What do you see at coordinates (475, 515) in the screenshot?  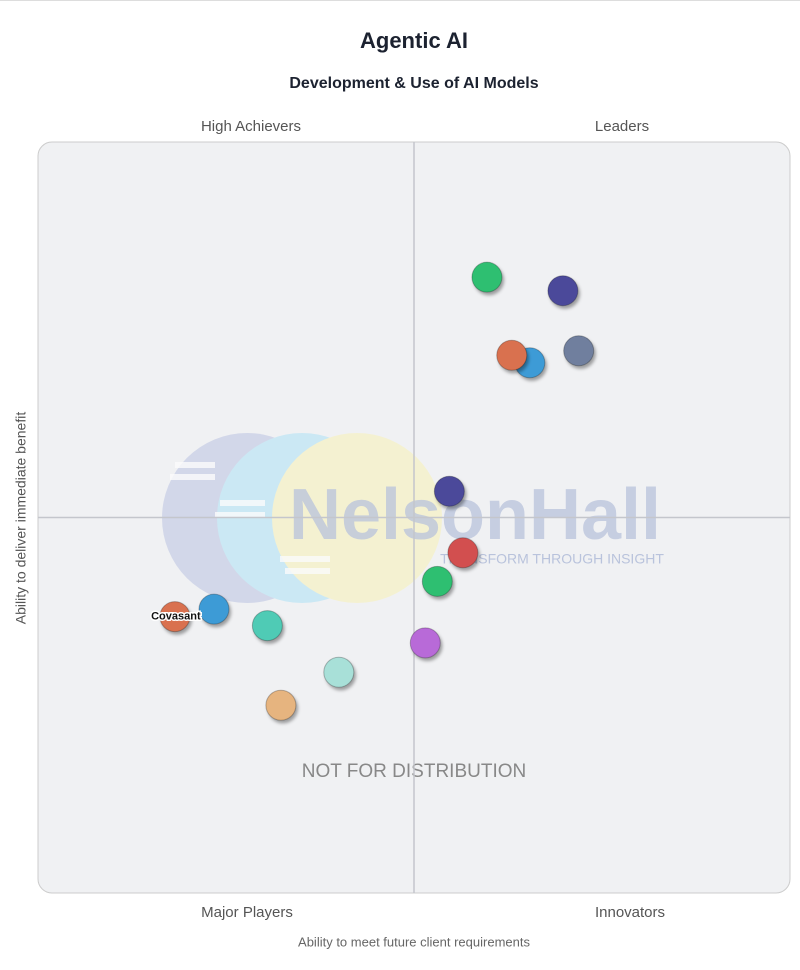 I see `watermark-brand: NelsonHall` at bounding box center [475, 515].